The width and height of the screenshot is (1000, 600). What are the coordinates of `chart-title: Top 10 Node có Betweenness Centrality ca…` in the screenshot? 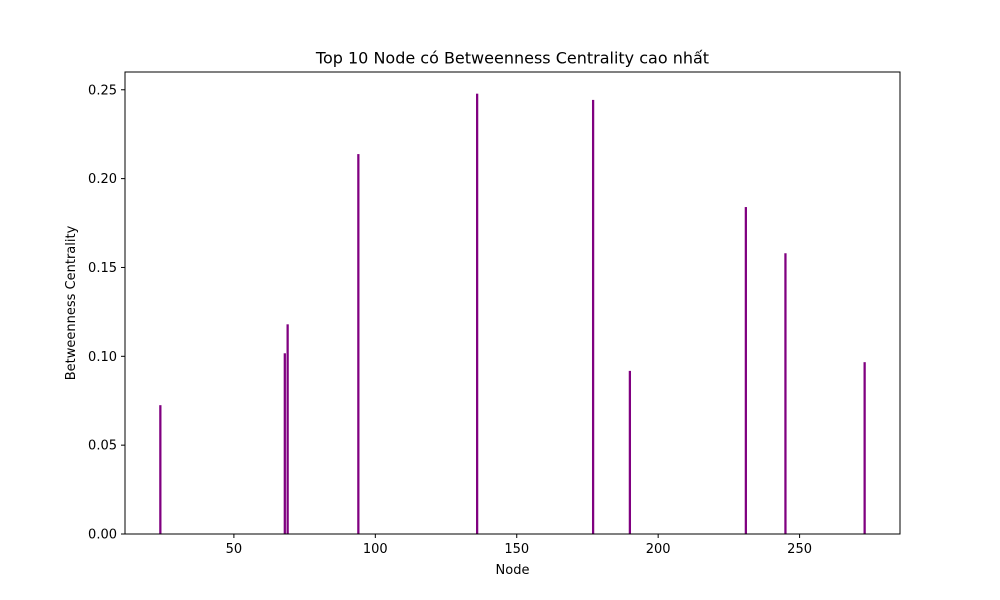 It's located at (512, 58).